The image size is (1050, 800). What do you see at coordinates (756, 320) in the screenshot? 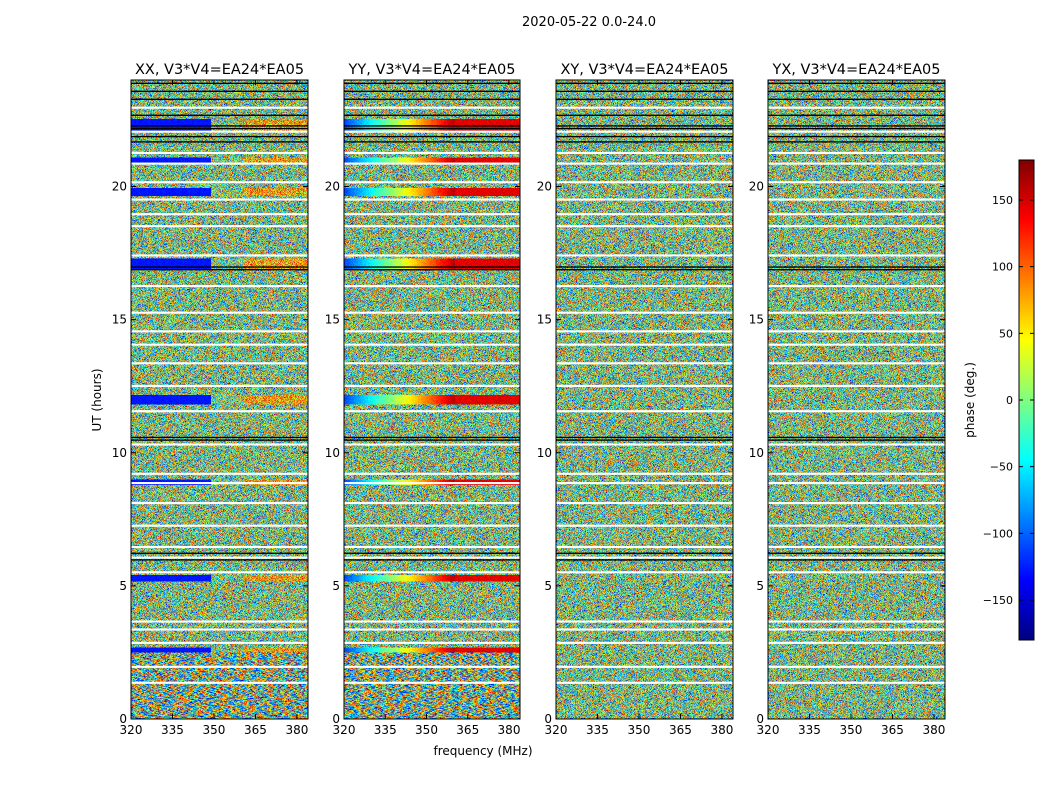
I see `y-tick-label-3-15: 15` at bounding box center [756, 320].